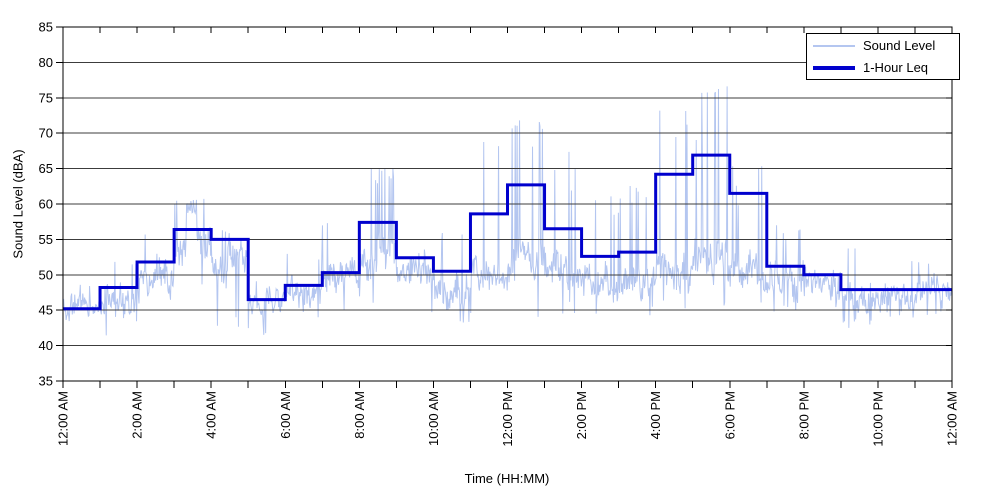 This screenshot has height=500, width=1000. What do you see at coordinates (46, 168) in the screenshot?
I see `y-tick-label: 65` at bounding box center [46, 168].